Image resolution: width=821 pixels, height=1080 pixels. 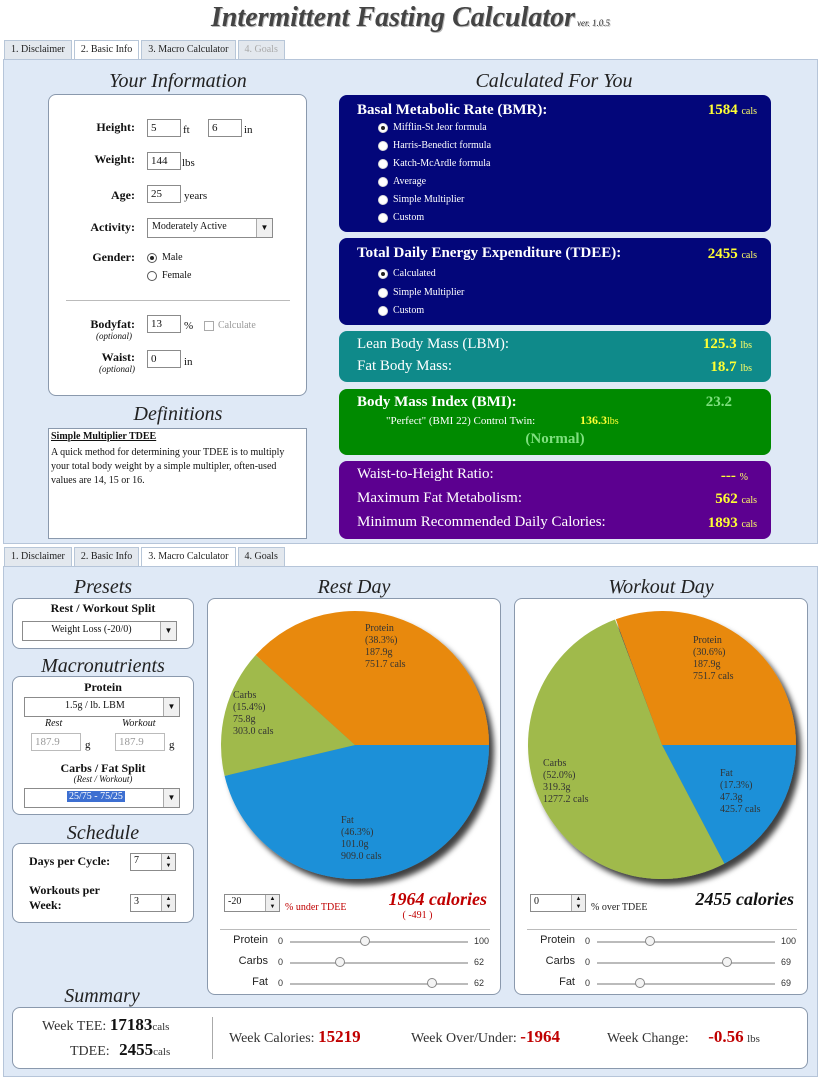 What do you see at coordinates (225, 128) in the screenshot?
I see `height-in-input: 6` at bounding box center [225, 128].